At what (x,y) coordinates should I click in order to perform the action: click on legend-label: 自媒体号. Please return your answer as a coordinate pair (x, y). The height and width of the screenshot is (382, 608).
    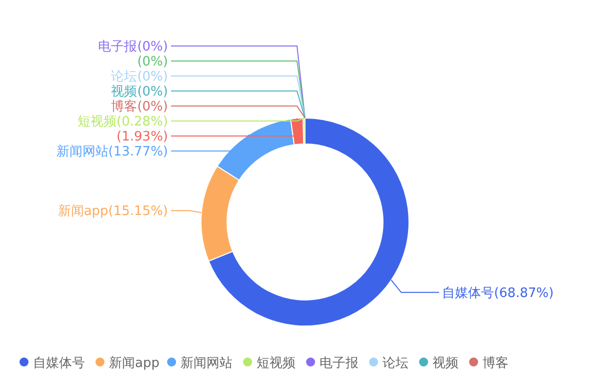
    Looking at the image, I should click on (59, 363).